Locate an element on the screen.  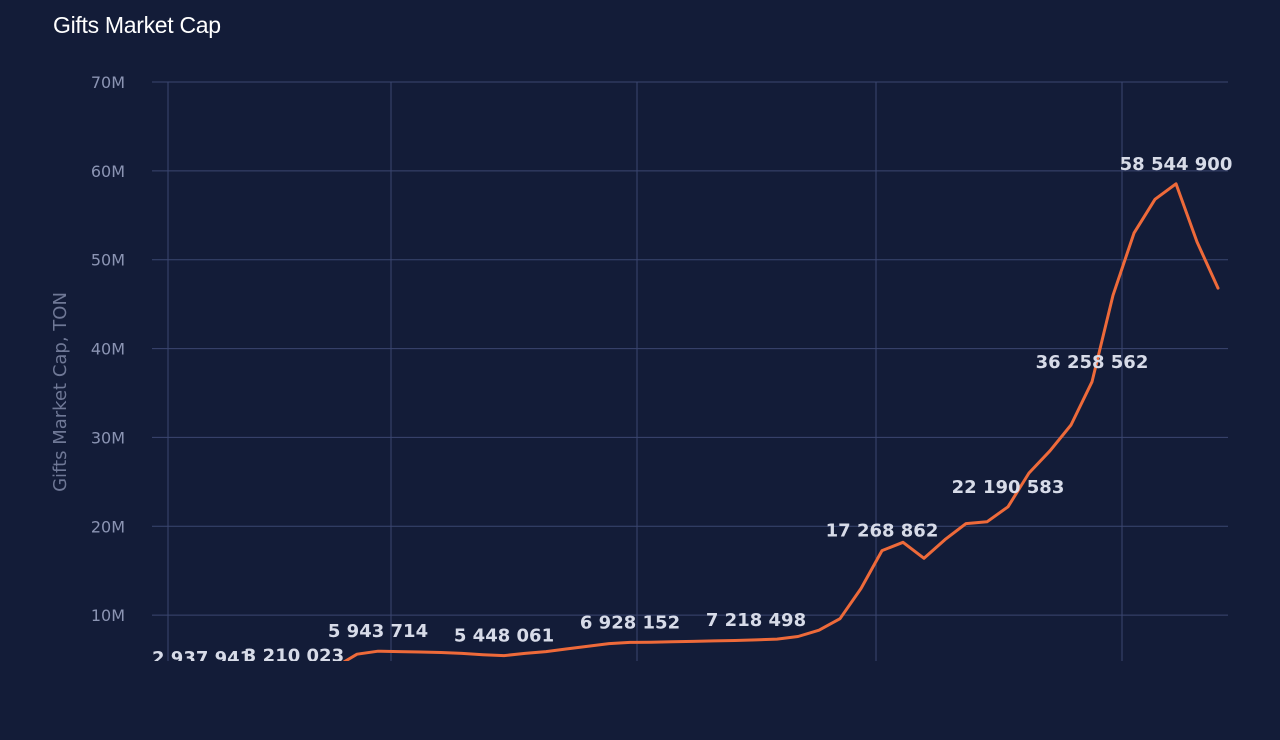
y-tick-label: 60M is located at coordinates (108, 171).